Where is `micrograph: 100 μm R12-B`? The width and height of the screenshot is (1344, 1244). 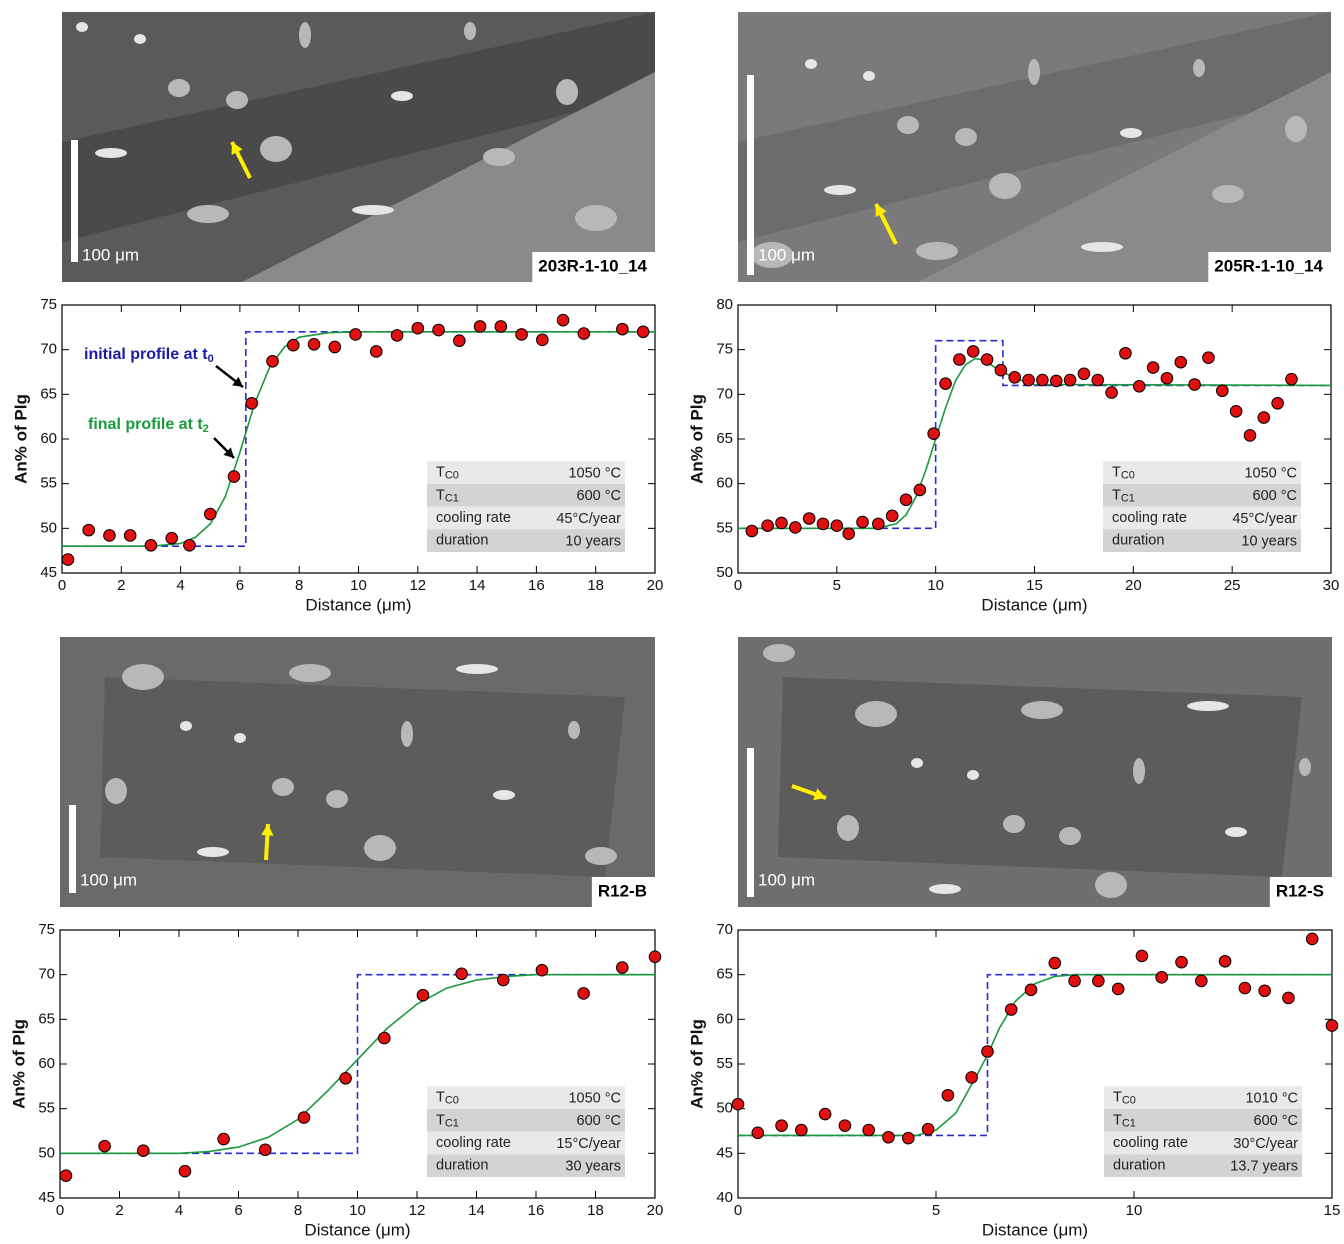 micrograph: 100 μm R12-B is located at coordinates (357, 772).